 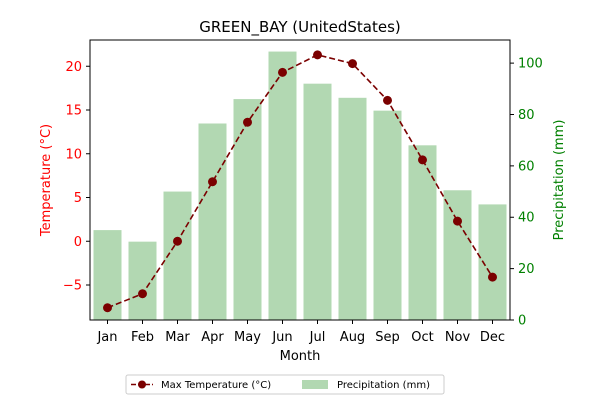 I want to click on precip-bar-aug, so click(x=352, y=209).